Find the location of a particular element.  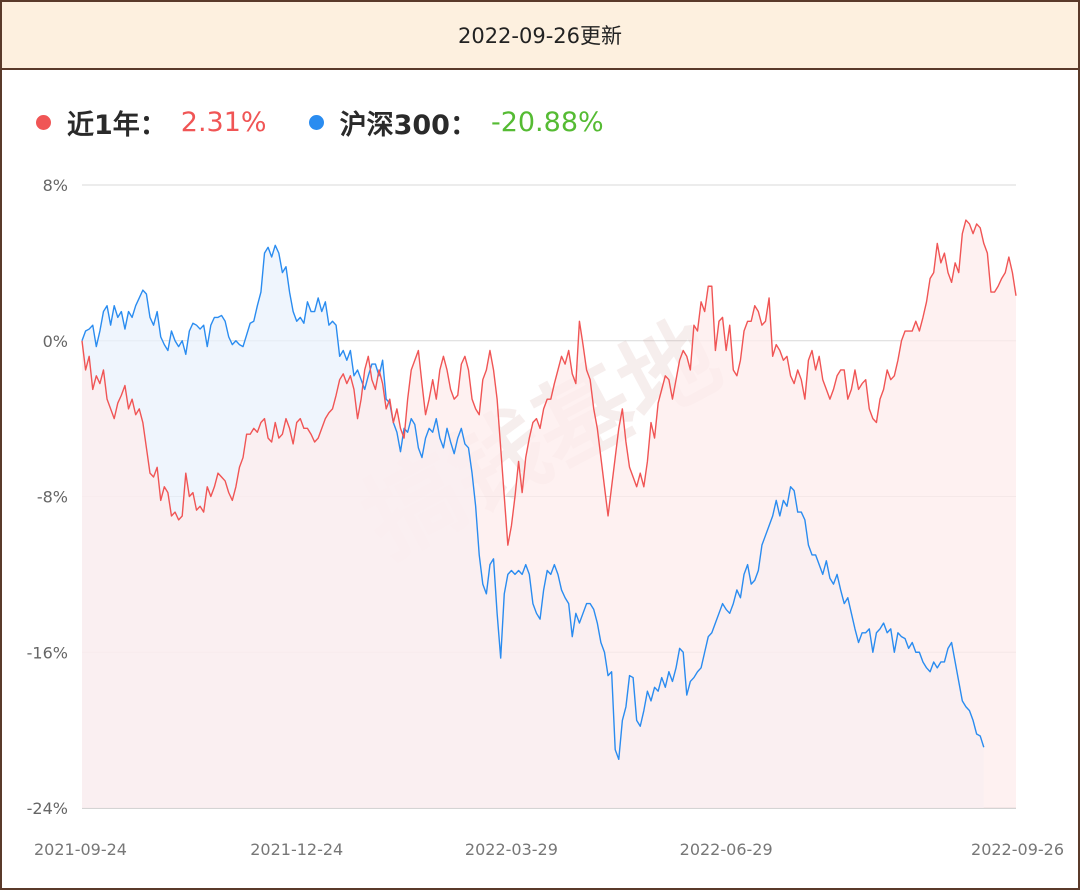

legend: 近1年： 2.31% 沪深300： -20.88% is located at coordinates (341, 122).